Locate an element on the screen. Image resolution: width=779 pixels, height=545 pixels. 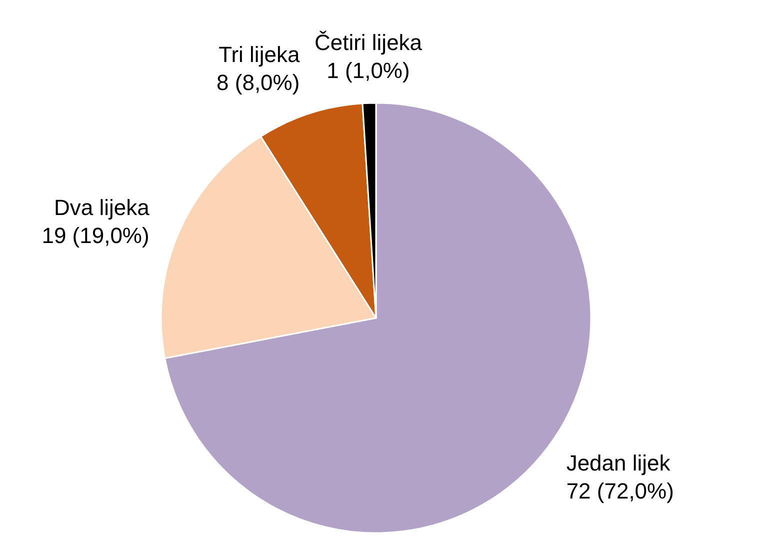
slice-label: Četiri lijeka is located at coordinates (368, 43).